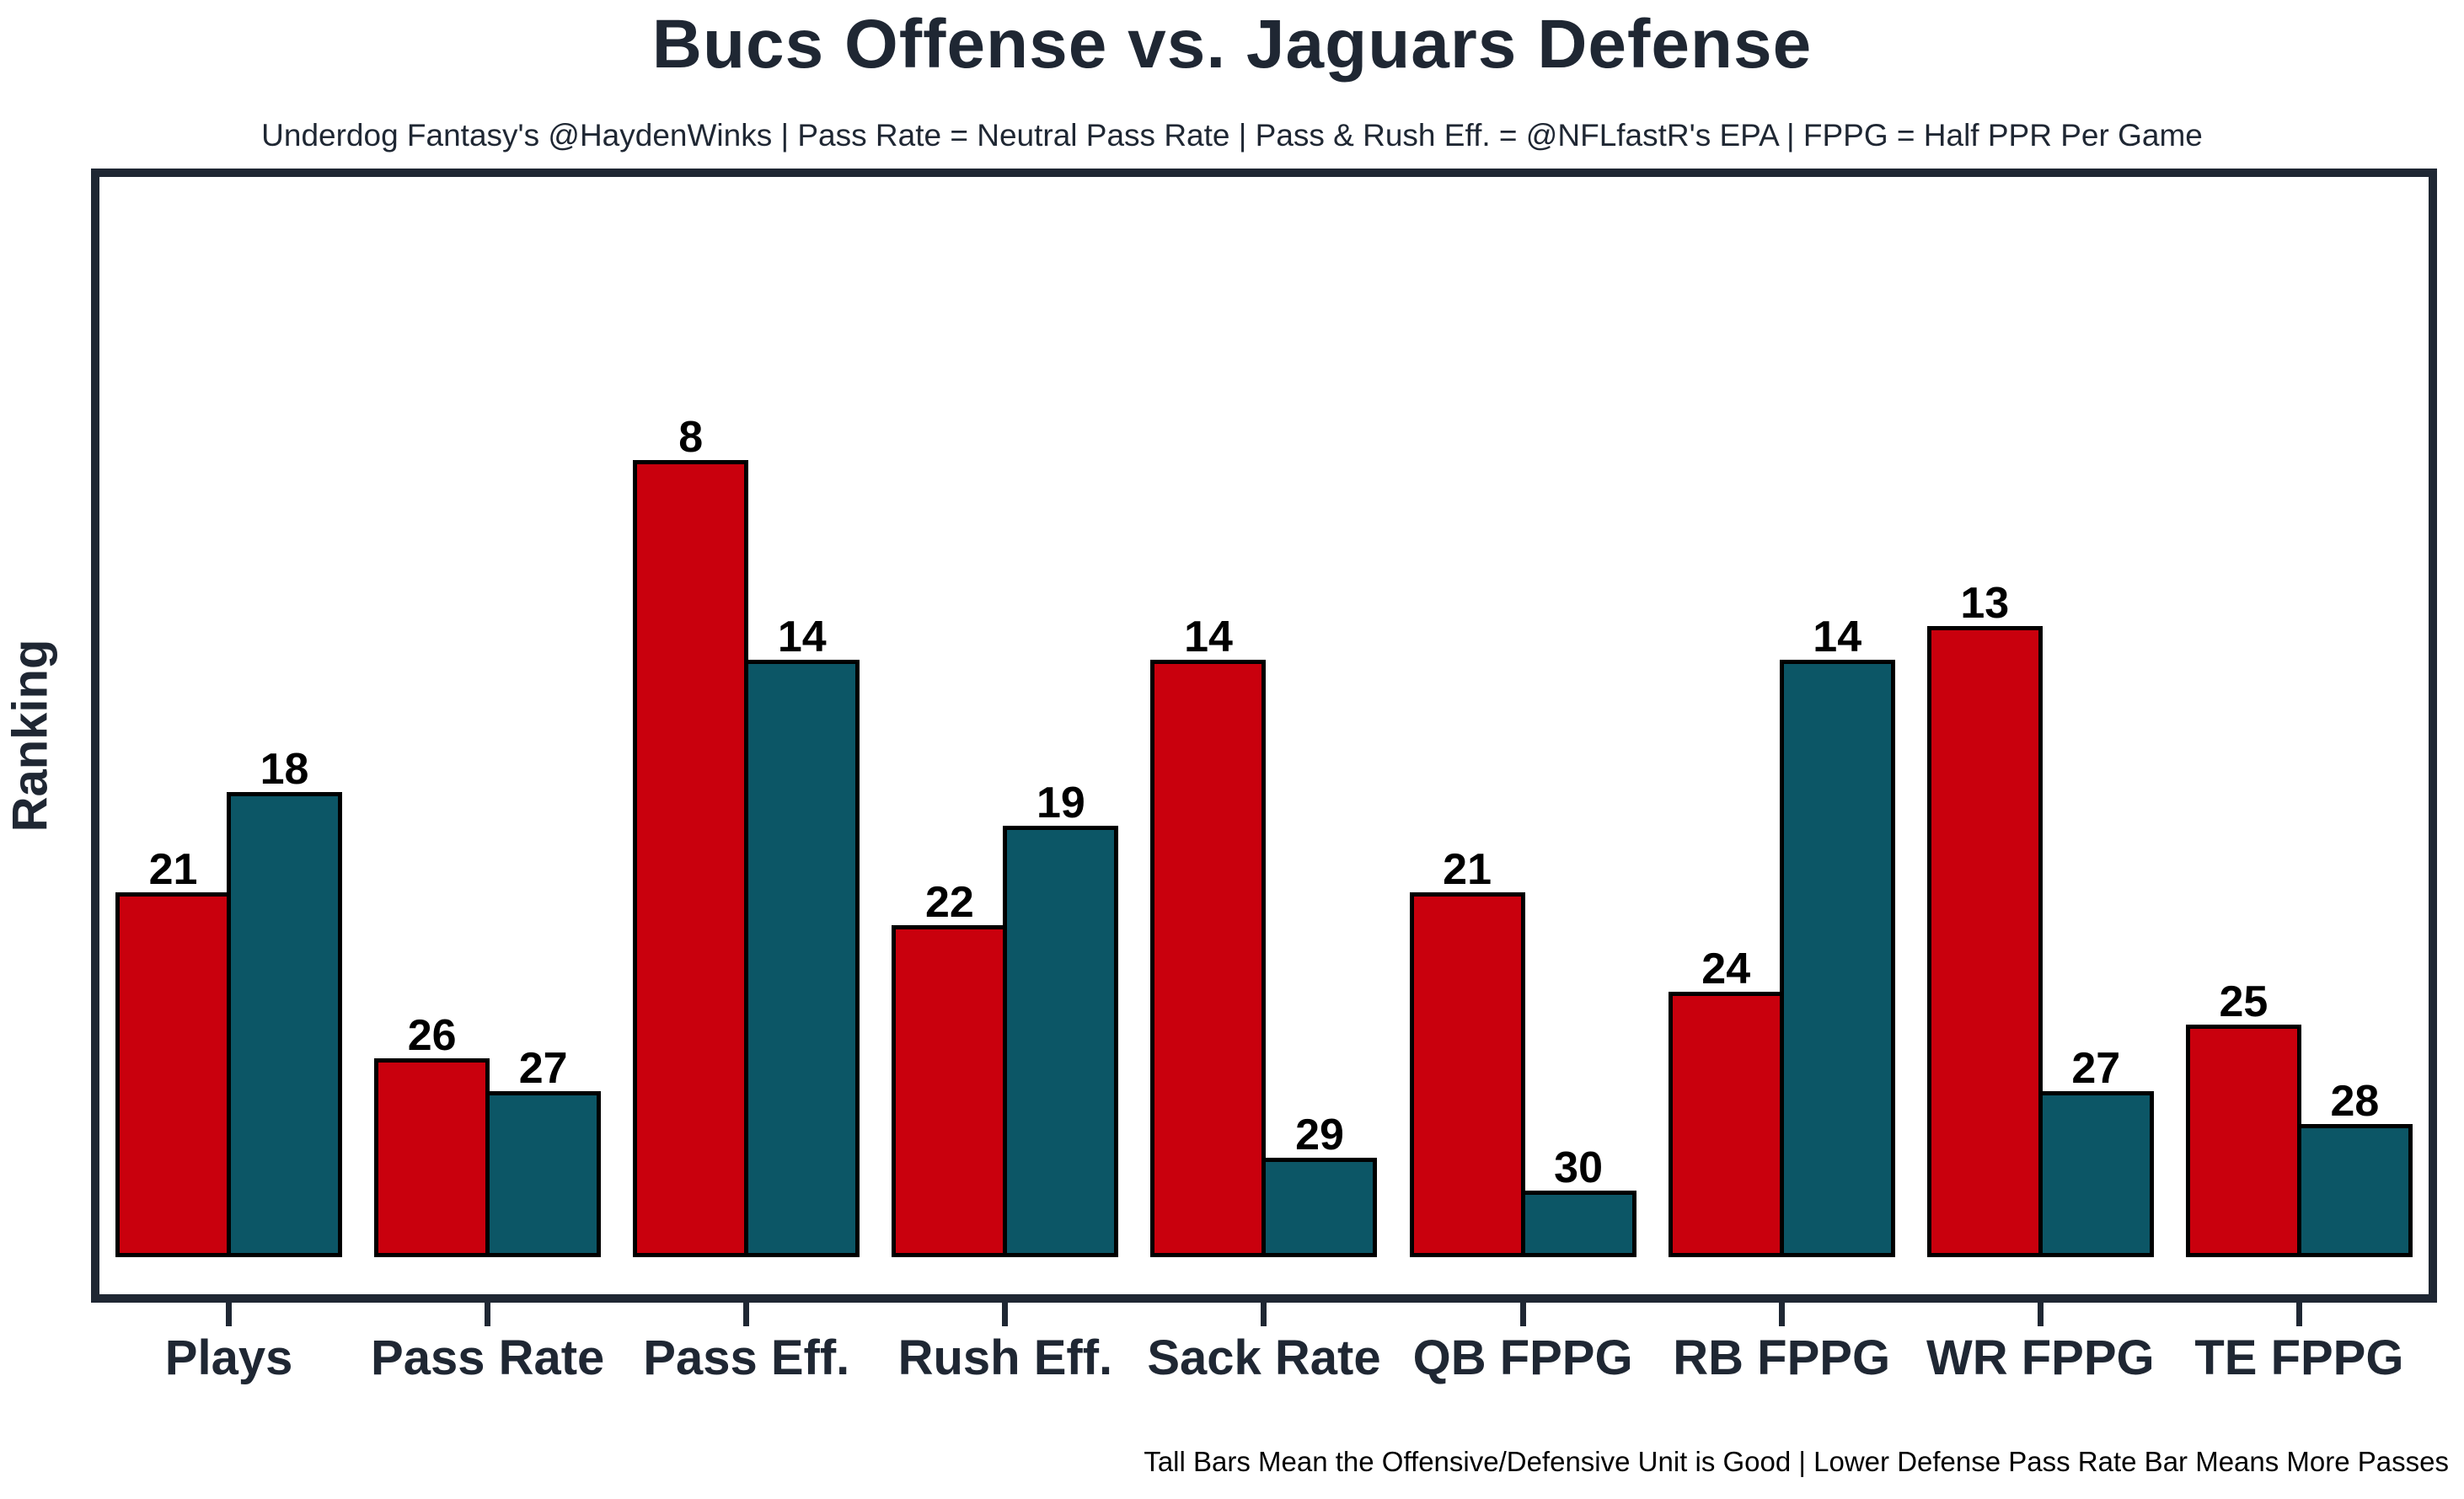 This screenshot has height=1499, width=2464. I want to click on chart-title: Bucs Offense vs. Jaguars Defense, so click(1232, 44).